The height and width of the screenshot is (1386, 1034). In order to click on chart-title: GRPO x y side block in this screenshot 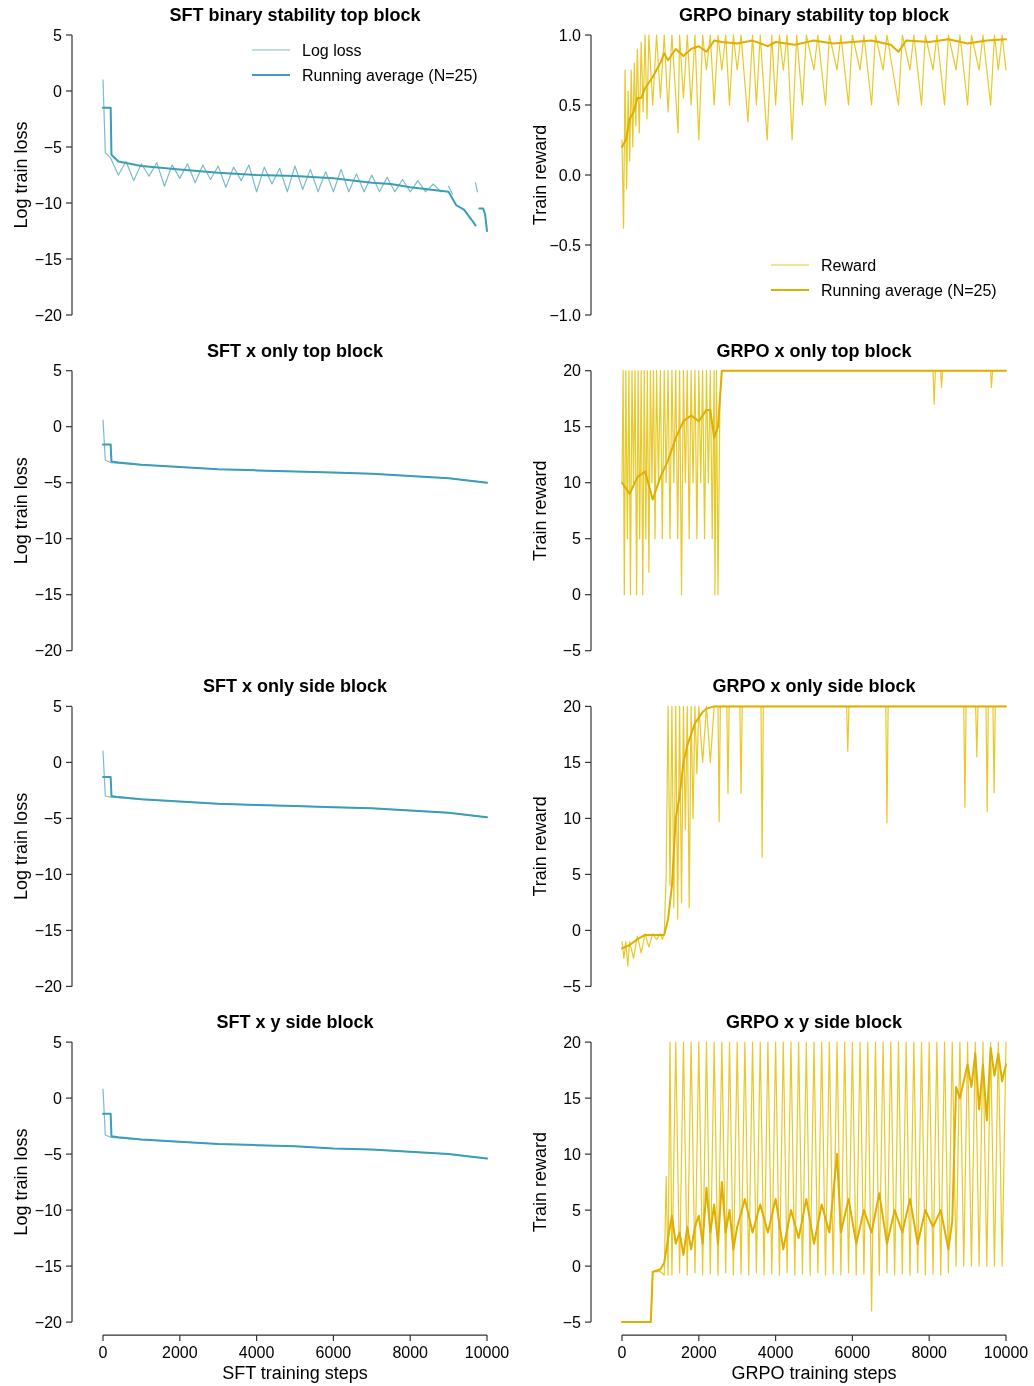, I will do `click(814, 1022)`.